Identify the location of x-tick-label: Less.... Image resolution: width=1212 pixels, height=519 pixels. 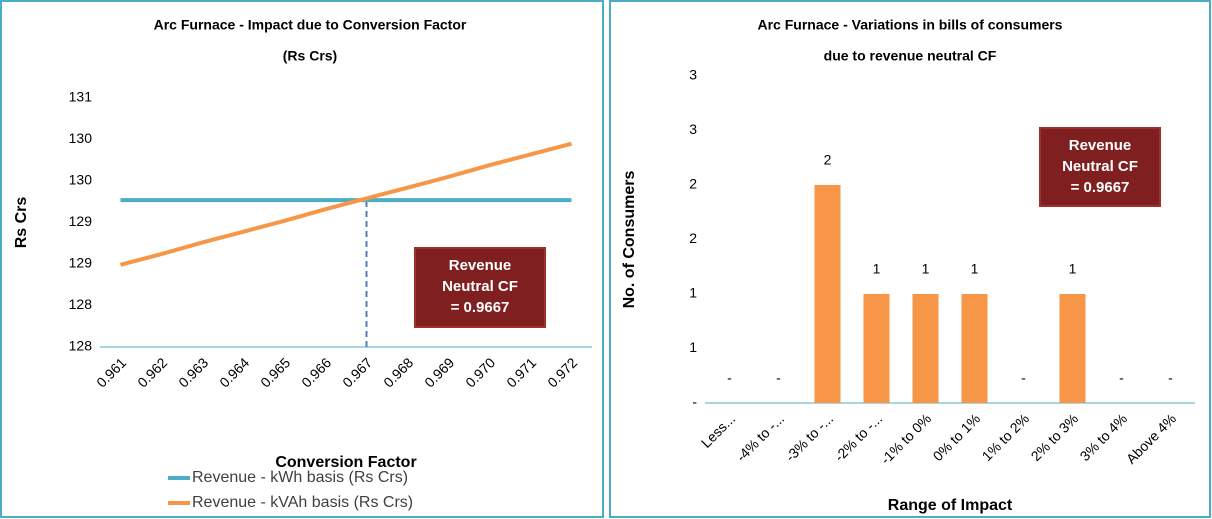
(718, 430).